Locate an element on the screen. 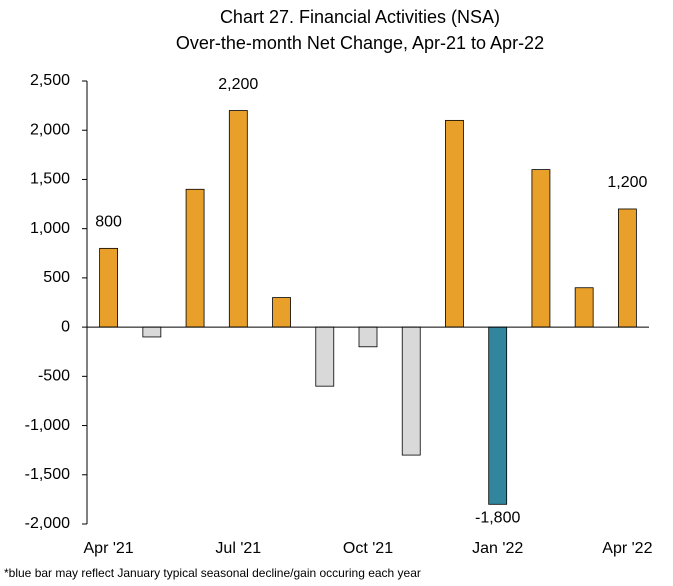 The width and height of the screenshot is (673, 586). y-tick-label: 1,000 is located at coordinates (50, 228).